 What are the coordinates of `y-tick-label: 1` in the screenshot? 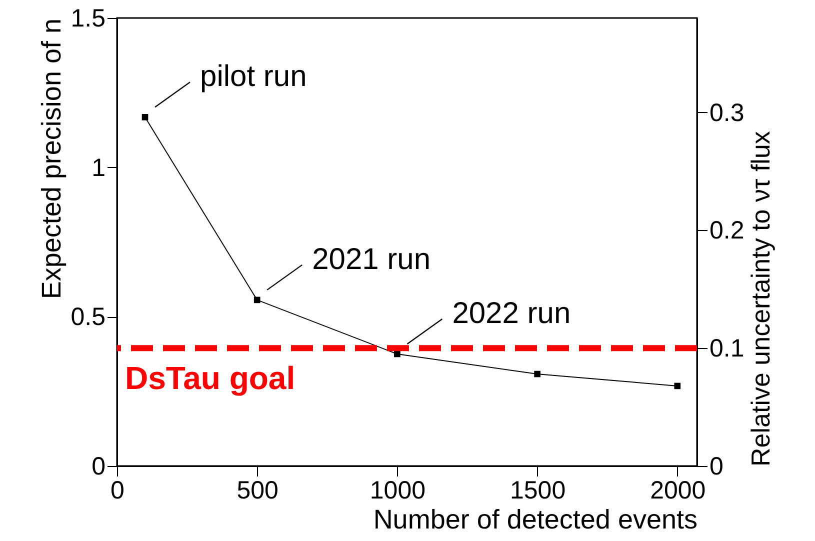 It's located at (99, 168).